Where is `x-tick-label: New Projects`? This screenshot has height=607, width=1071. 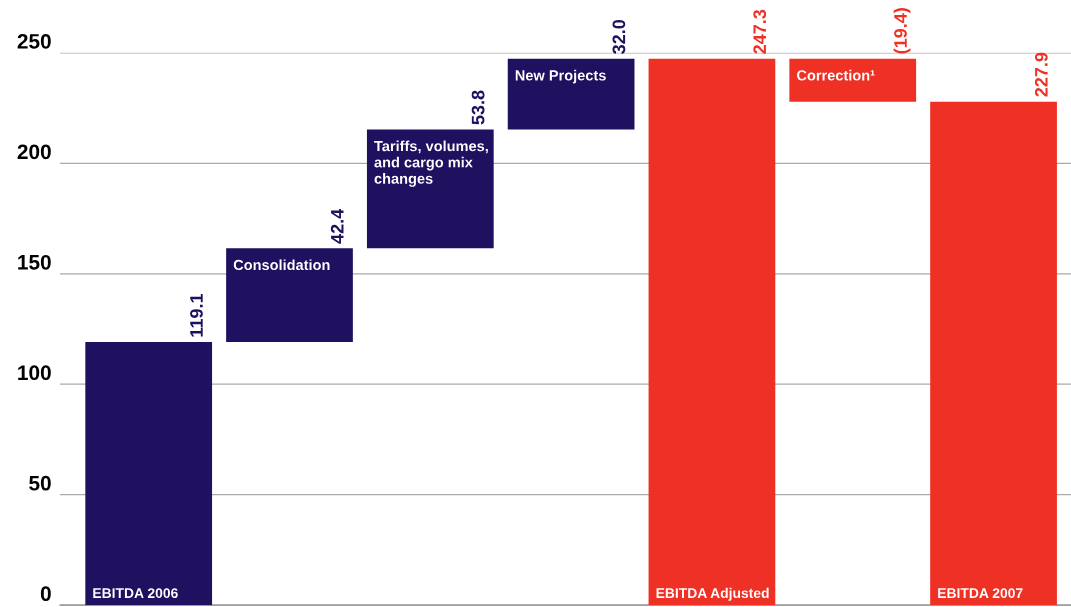
x-tick-label: New Projects is located at coordinates (560, 76).